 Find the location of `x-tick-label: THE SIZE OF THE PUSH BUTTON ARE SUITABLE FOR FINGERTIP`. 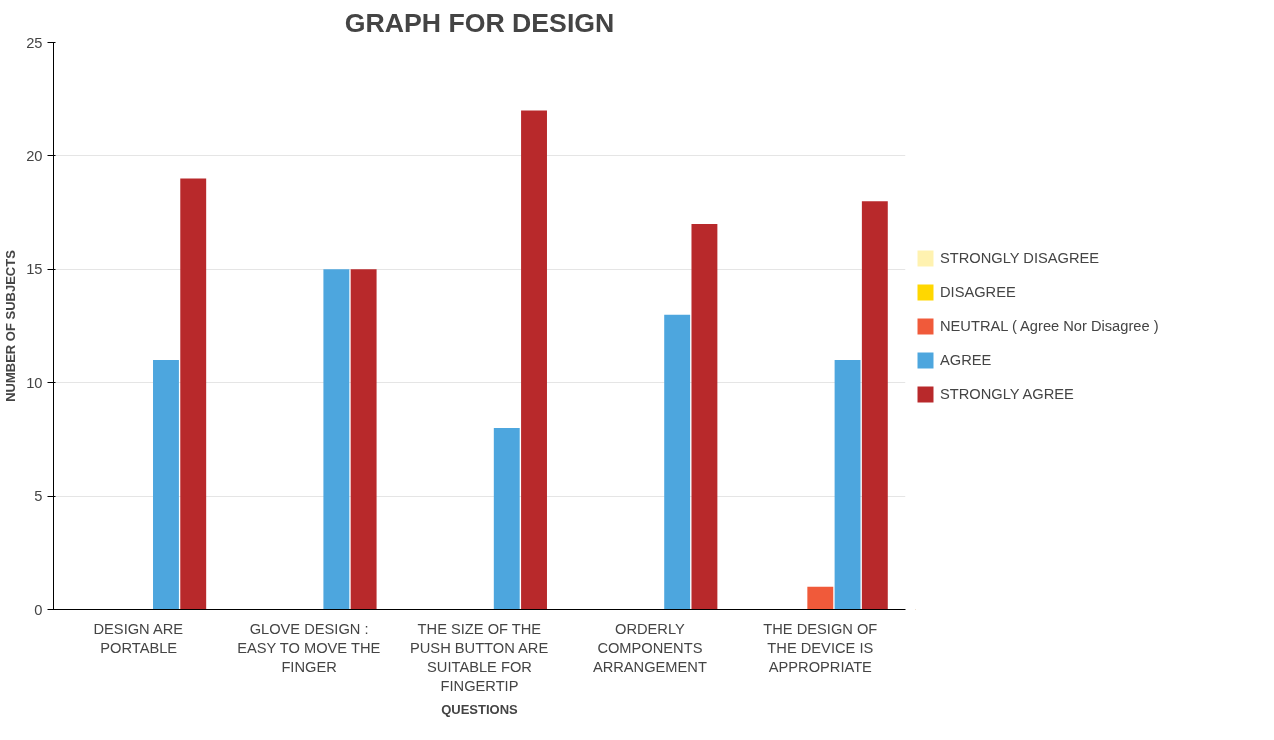

x-tick-label: THE SIZE OF THE PUSH BUTTON ARE SUITABLE FOR FINGERTIP is located at coordinates (479, 657).